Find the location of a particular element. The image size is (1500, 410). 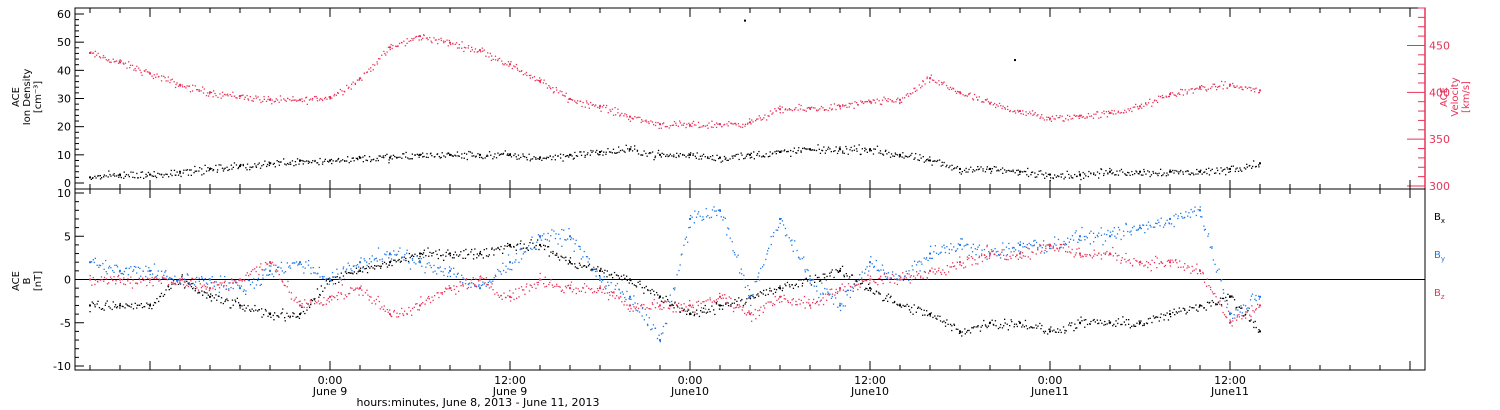

legend-label-z: Bz is located at coordinates (1439, 294).